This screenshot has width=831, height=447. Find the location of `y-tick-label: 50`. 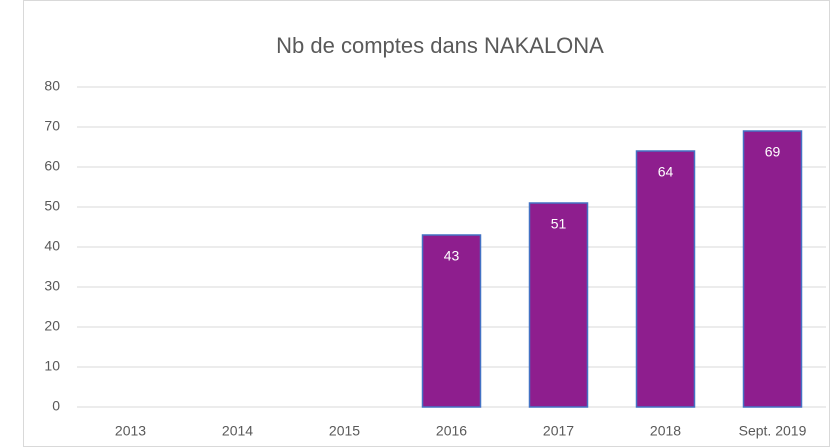

y-tick-label: 50 is located at coordinates (52, 206).